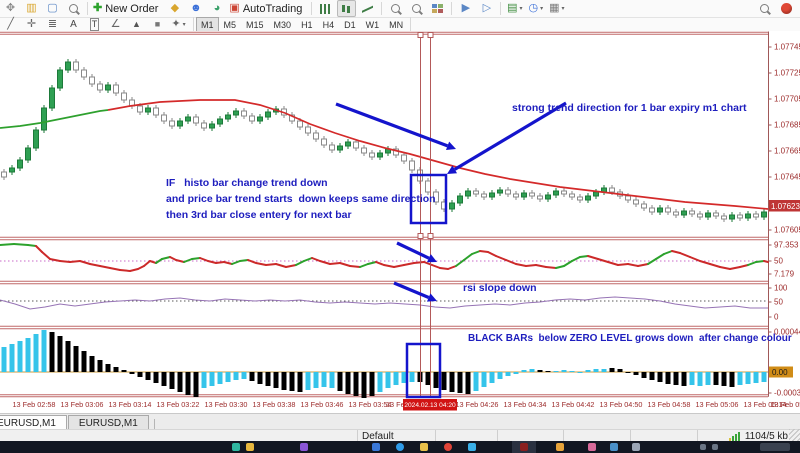 The image size is (800, 453). Describe the element at coordinates (775, 447) in the screenshot. I see `taskbar-clock` at that location.